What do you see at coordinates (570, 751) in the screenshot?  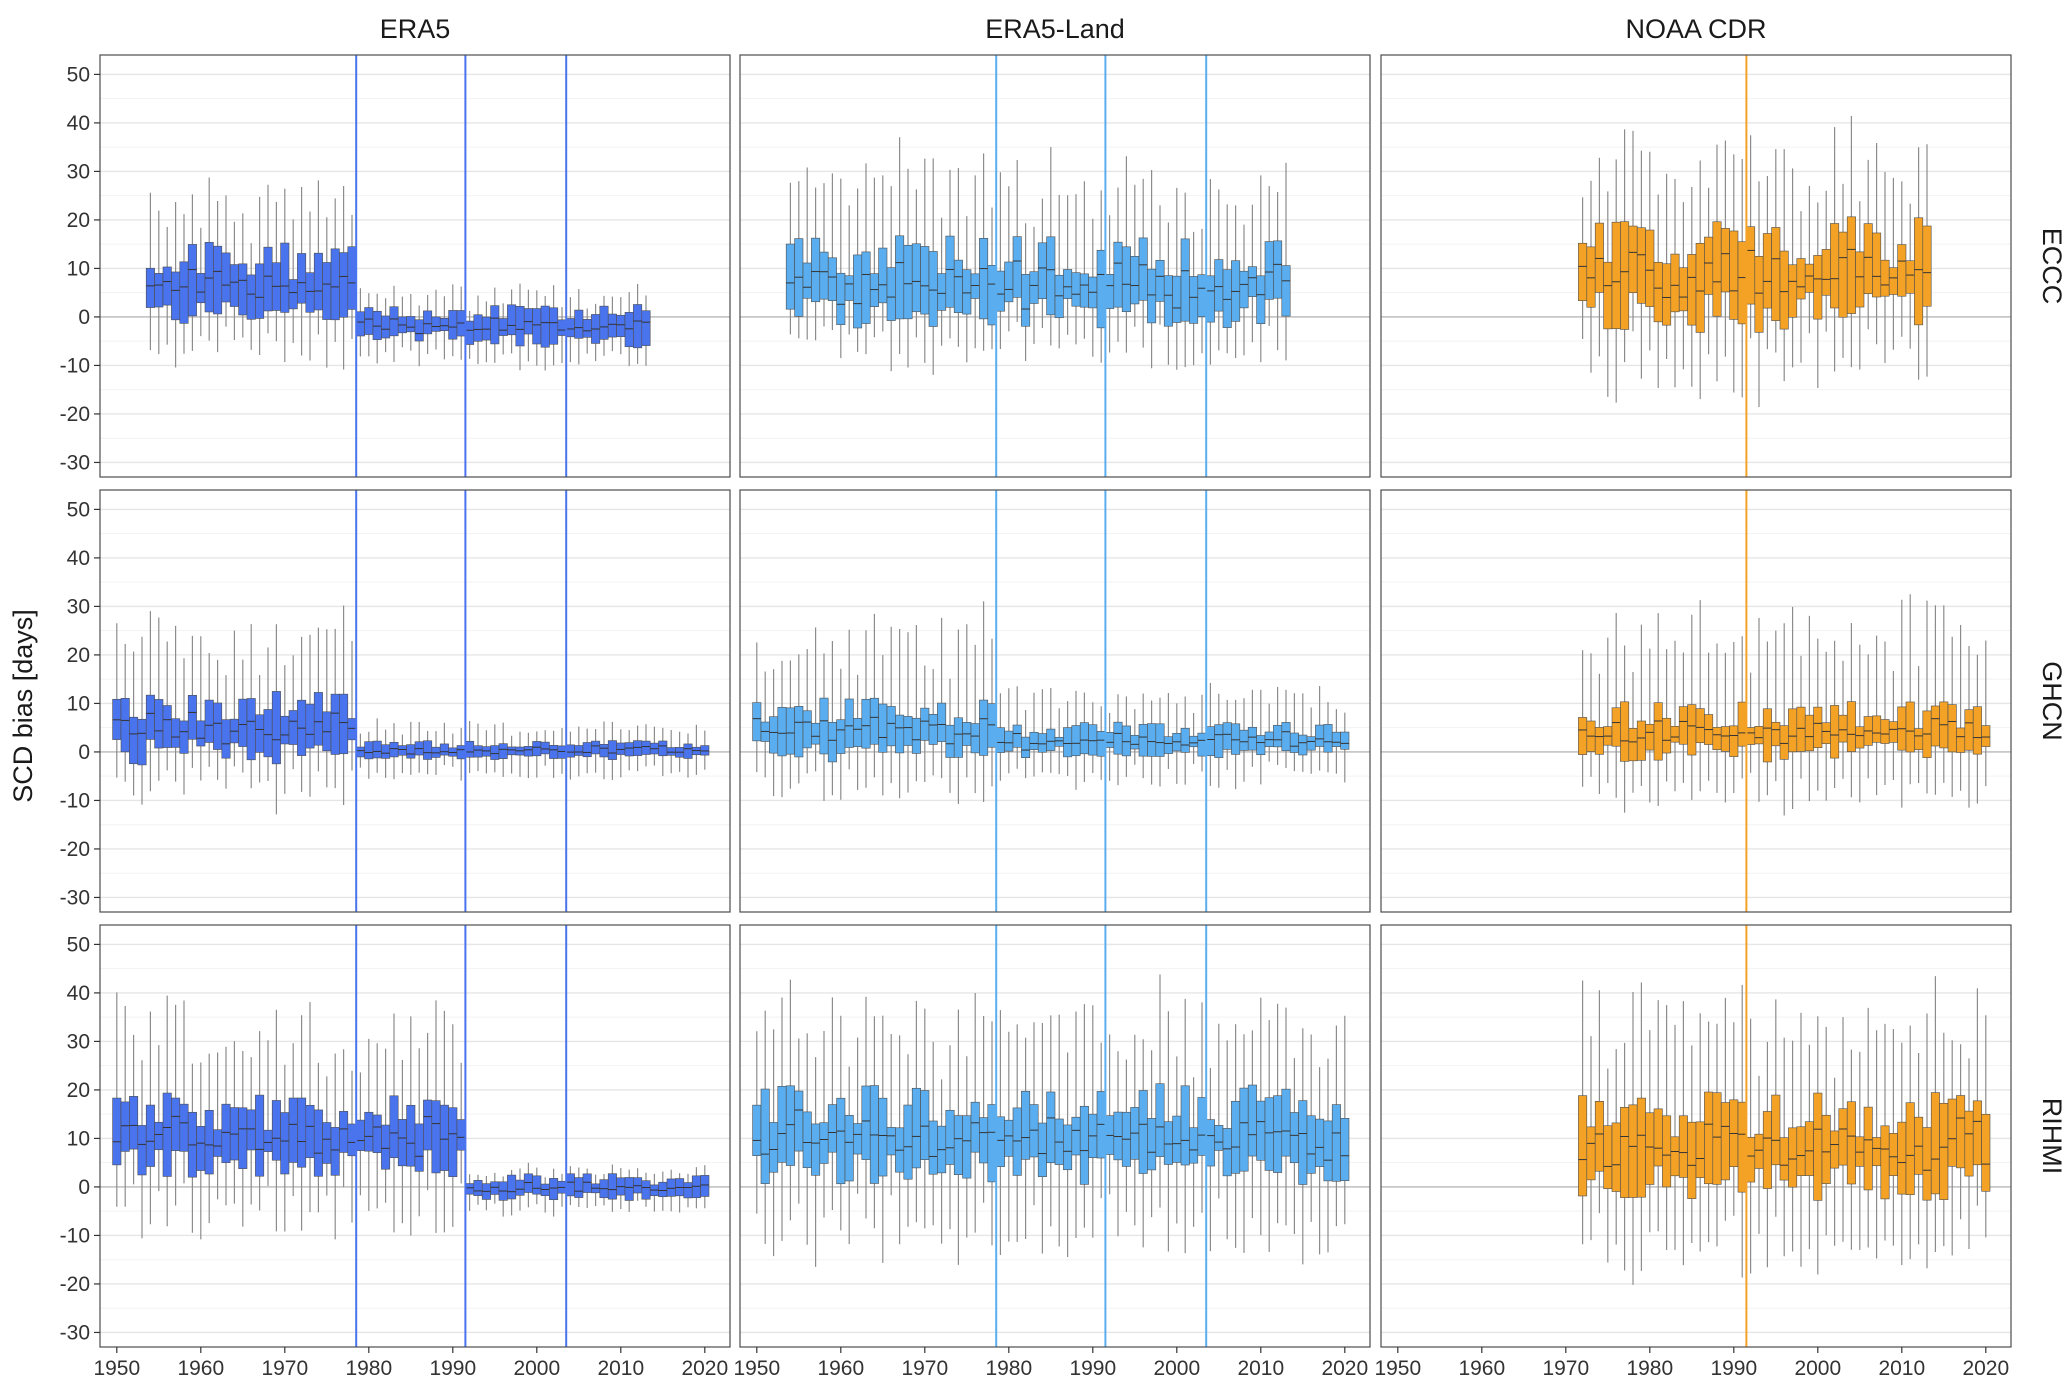 I see `box-2004` at bounding box center [570, 751].